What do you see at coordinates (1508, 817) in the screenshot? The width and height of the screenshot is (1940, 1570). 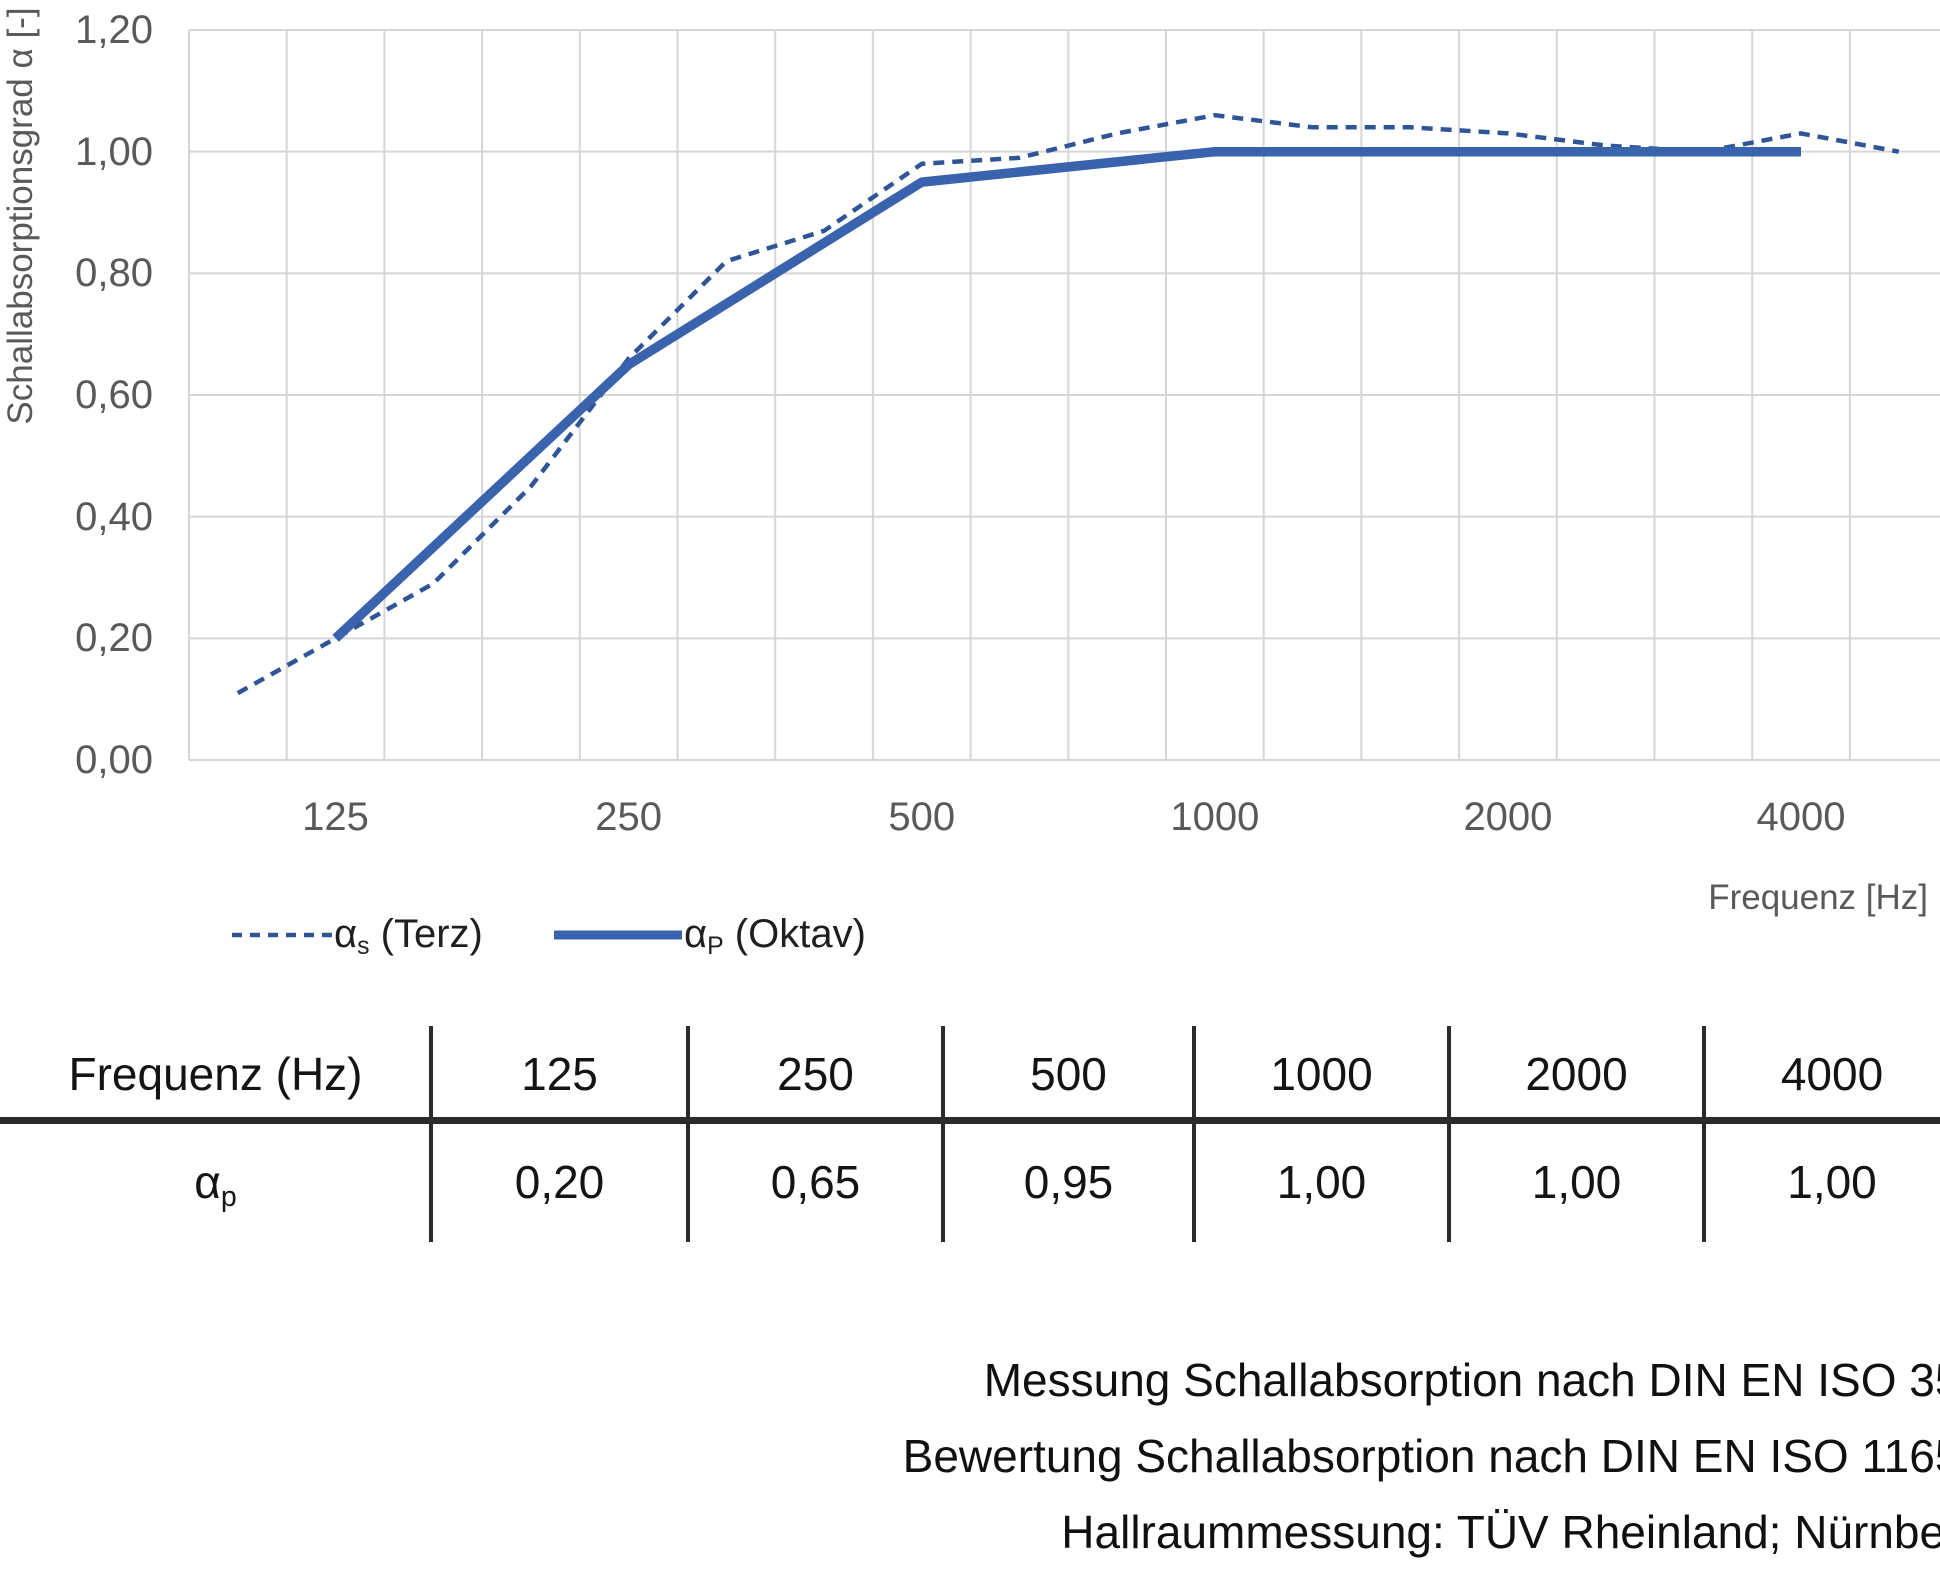 I see `x-tick-label: 2000` at bounding box center [1508, 817].